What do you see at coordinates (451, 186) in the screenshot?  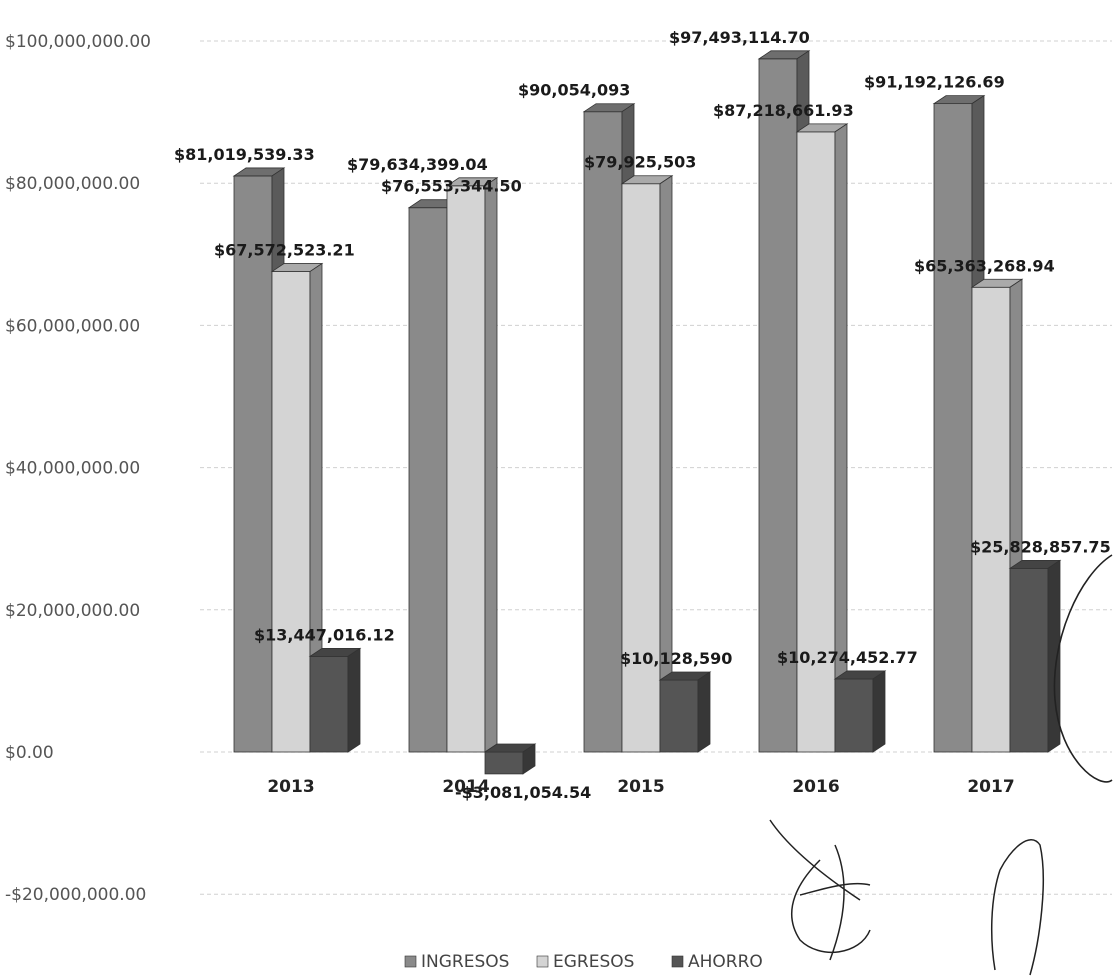 I see `data-label: $76,553,344.50` at bounding box center [451, 186].